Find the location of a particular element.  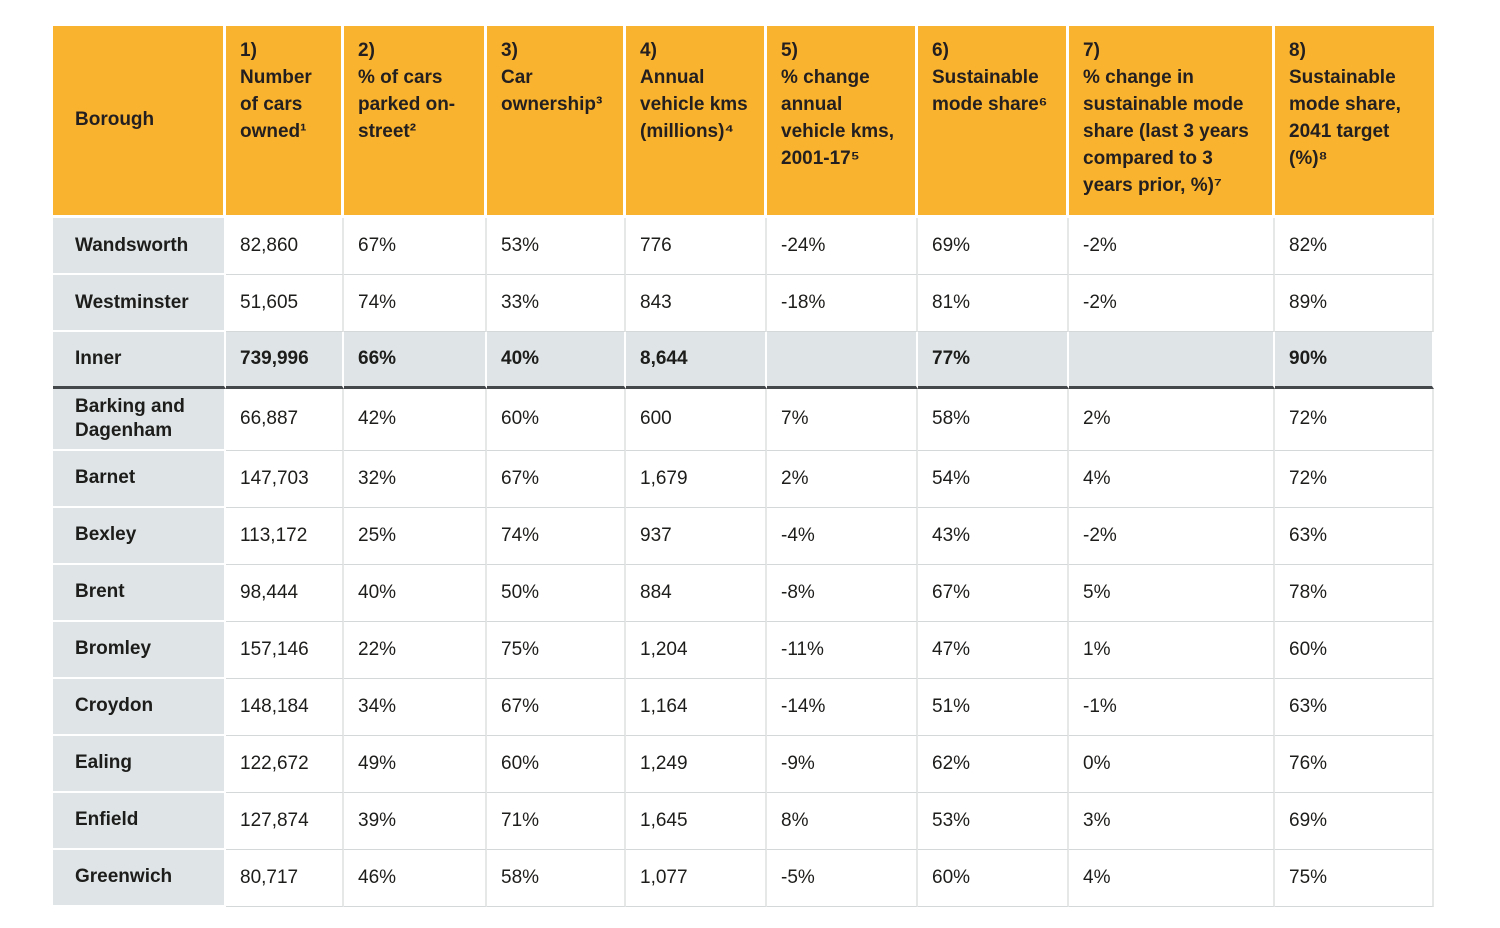

value-cell: 90% is located at coordinates (1354, 360).